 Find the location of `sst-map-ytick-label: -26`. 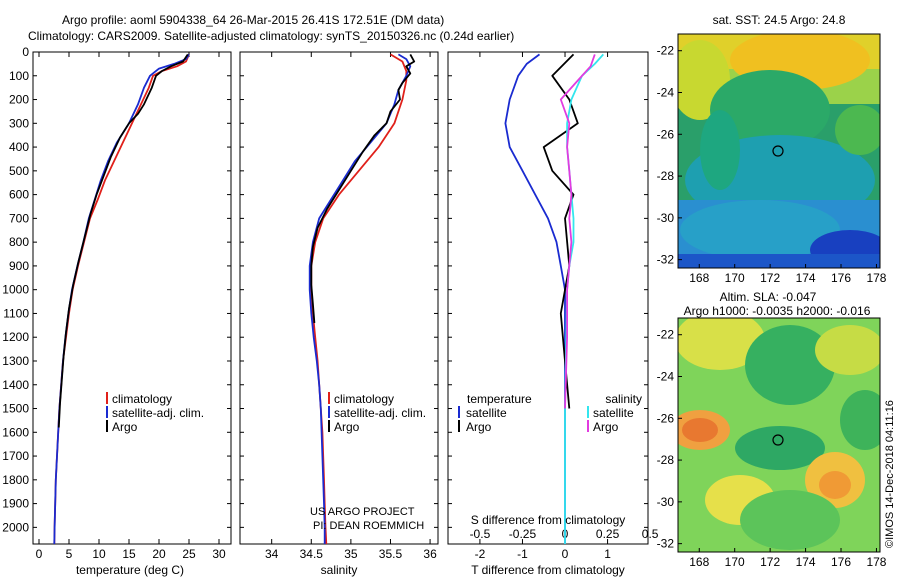

sst-map-ytick-label: -26 is located at coordinates (666, 134).